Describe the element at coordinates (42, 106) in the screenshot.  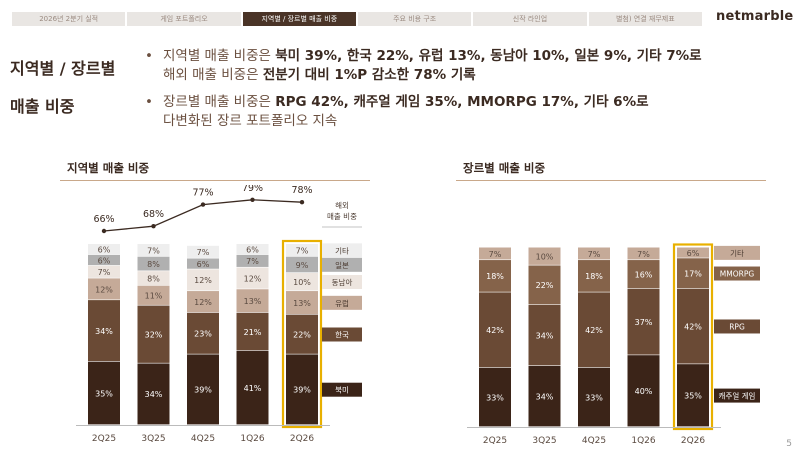
I see `page-title-line2: 매출 비중` at that location.